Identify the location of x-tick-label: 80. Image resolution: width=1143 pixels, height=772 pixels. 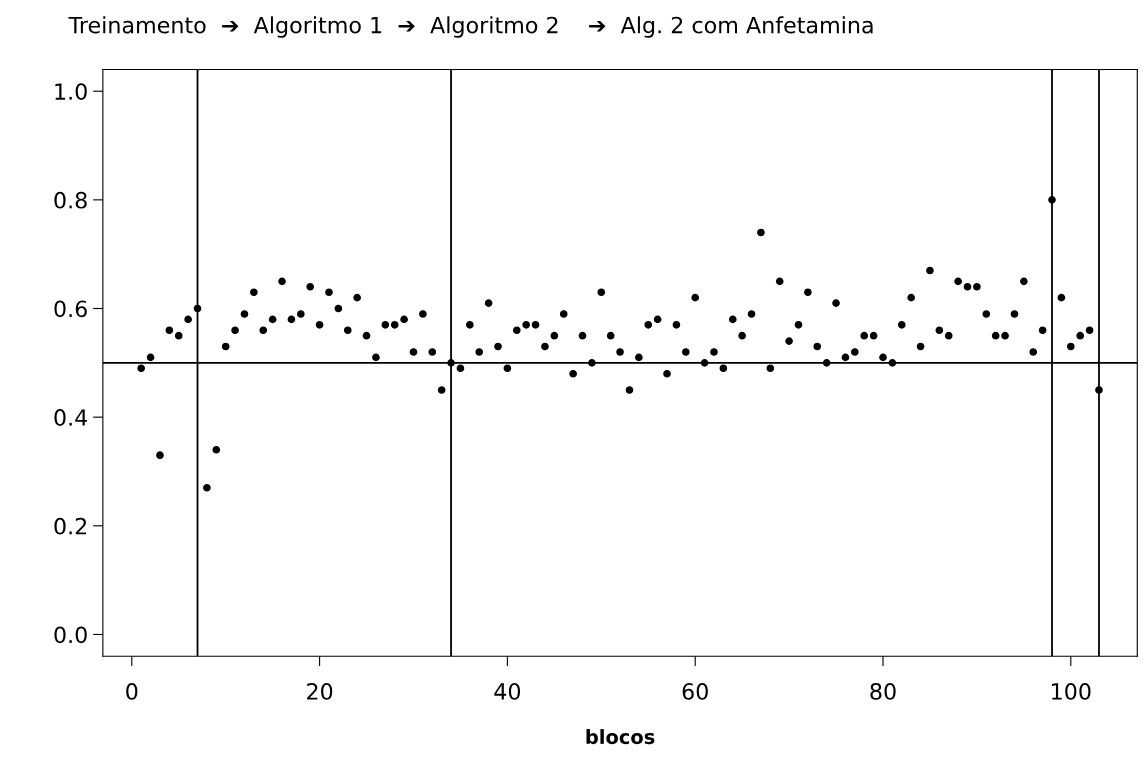
(883, 691).